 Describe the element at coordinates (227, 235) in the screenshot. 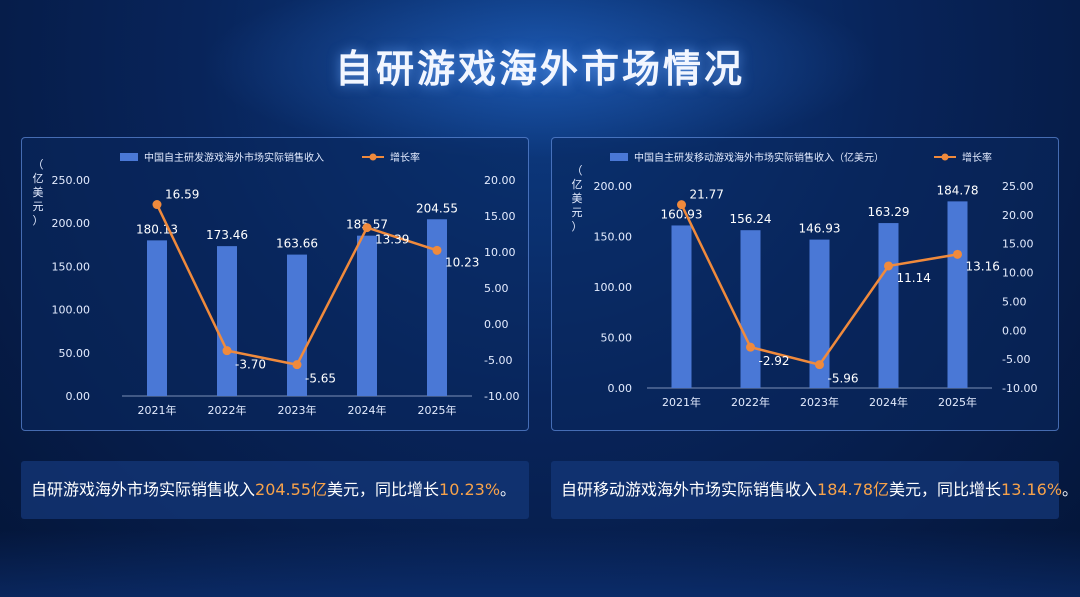

I see `bar-value-label: 173.46` at that location.